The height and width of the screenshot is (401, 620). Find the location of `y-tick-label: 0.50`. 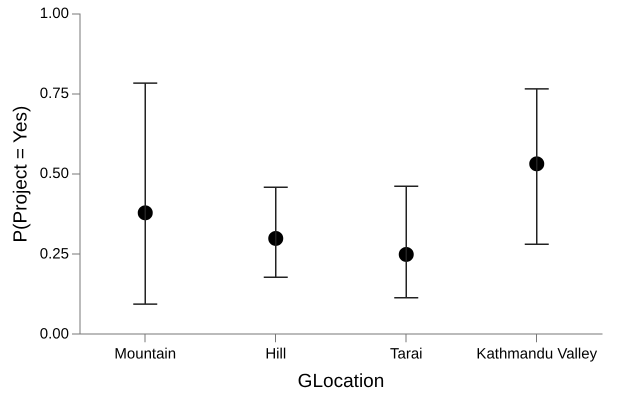

y-tick-label: 0.50 is located at coordinates (54, 173).